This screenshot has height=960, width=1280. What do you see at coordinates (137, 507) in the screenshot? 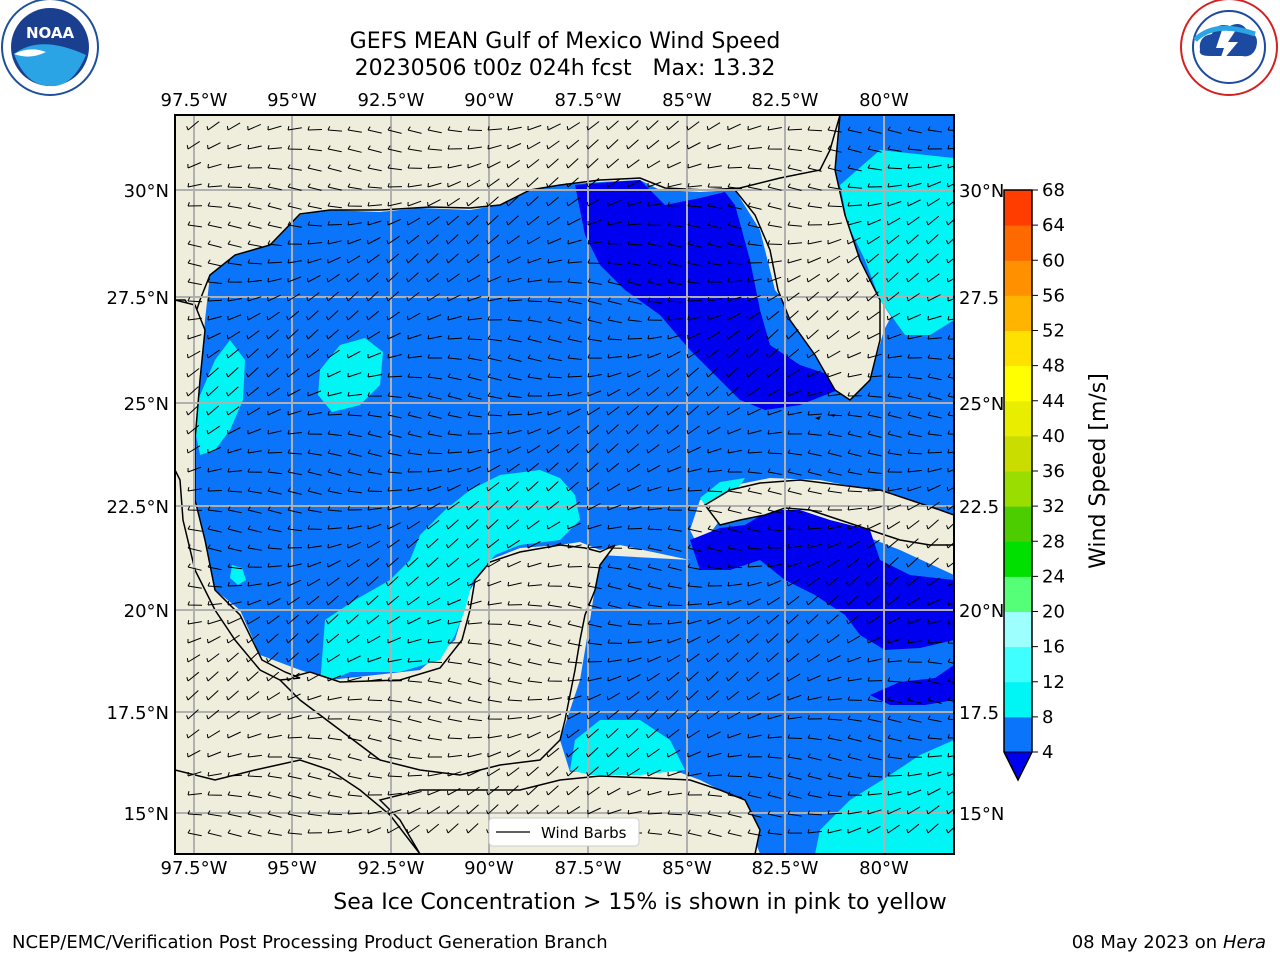
I see `lat-label: 22.5°N` at bounding box center [137, 507].